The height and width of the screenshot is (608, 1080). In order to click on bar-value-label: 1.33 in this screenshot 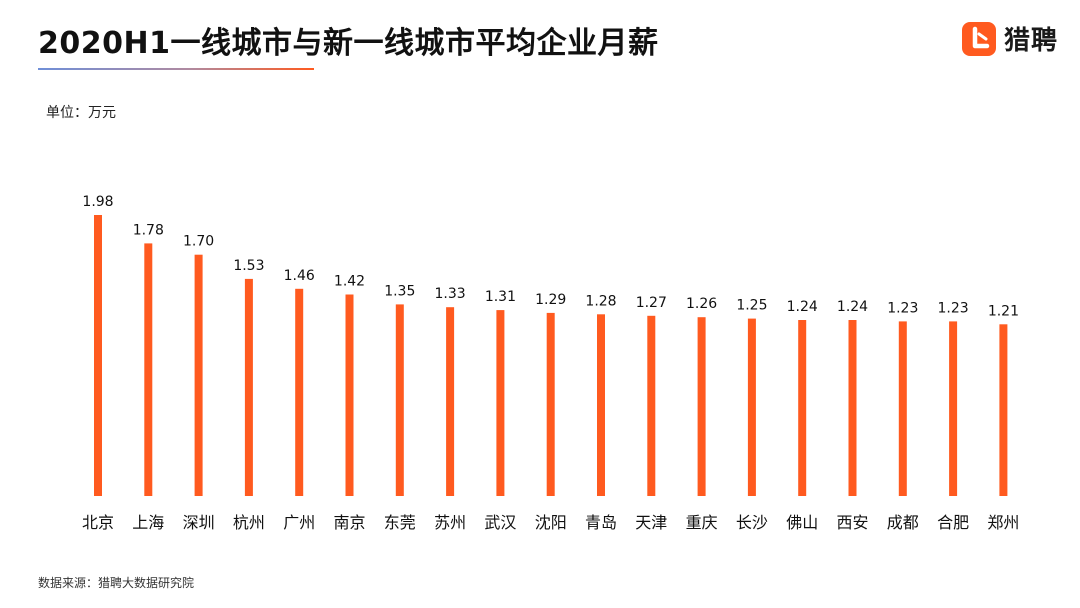, I will do `click(450, 294)`.